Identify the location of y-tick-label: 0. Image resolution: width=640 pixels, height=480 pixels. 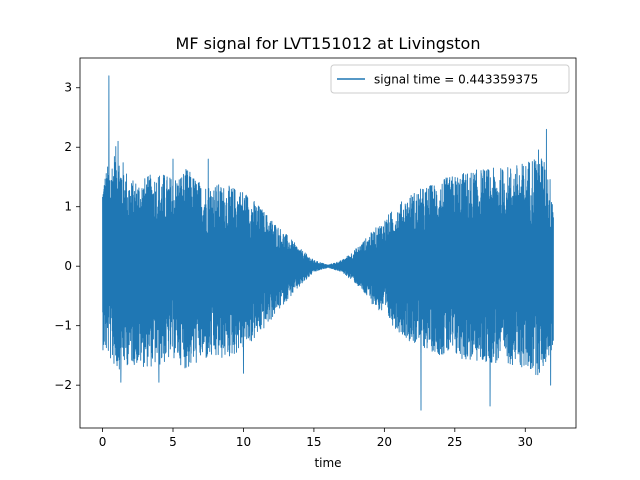
(68, 266).